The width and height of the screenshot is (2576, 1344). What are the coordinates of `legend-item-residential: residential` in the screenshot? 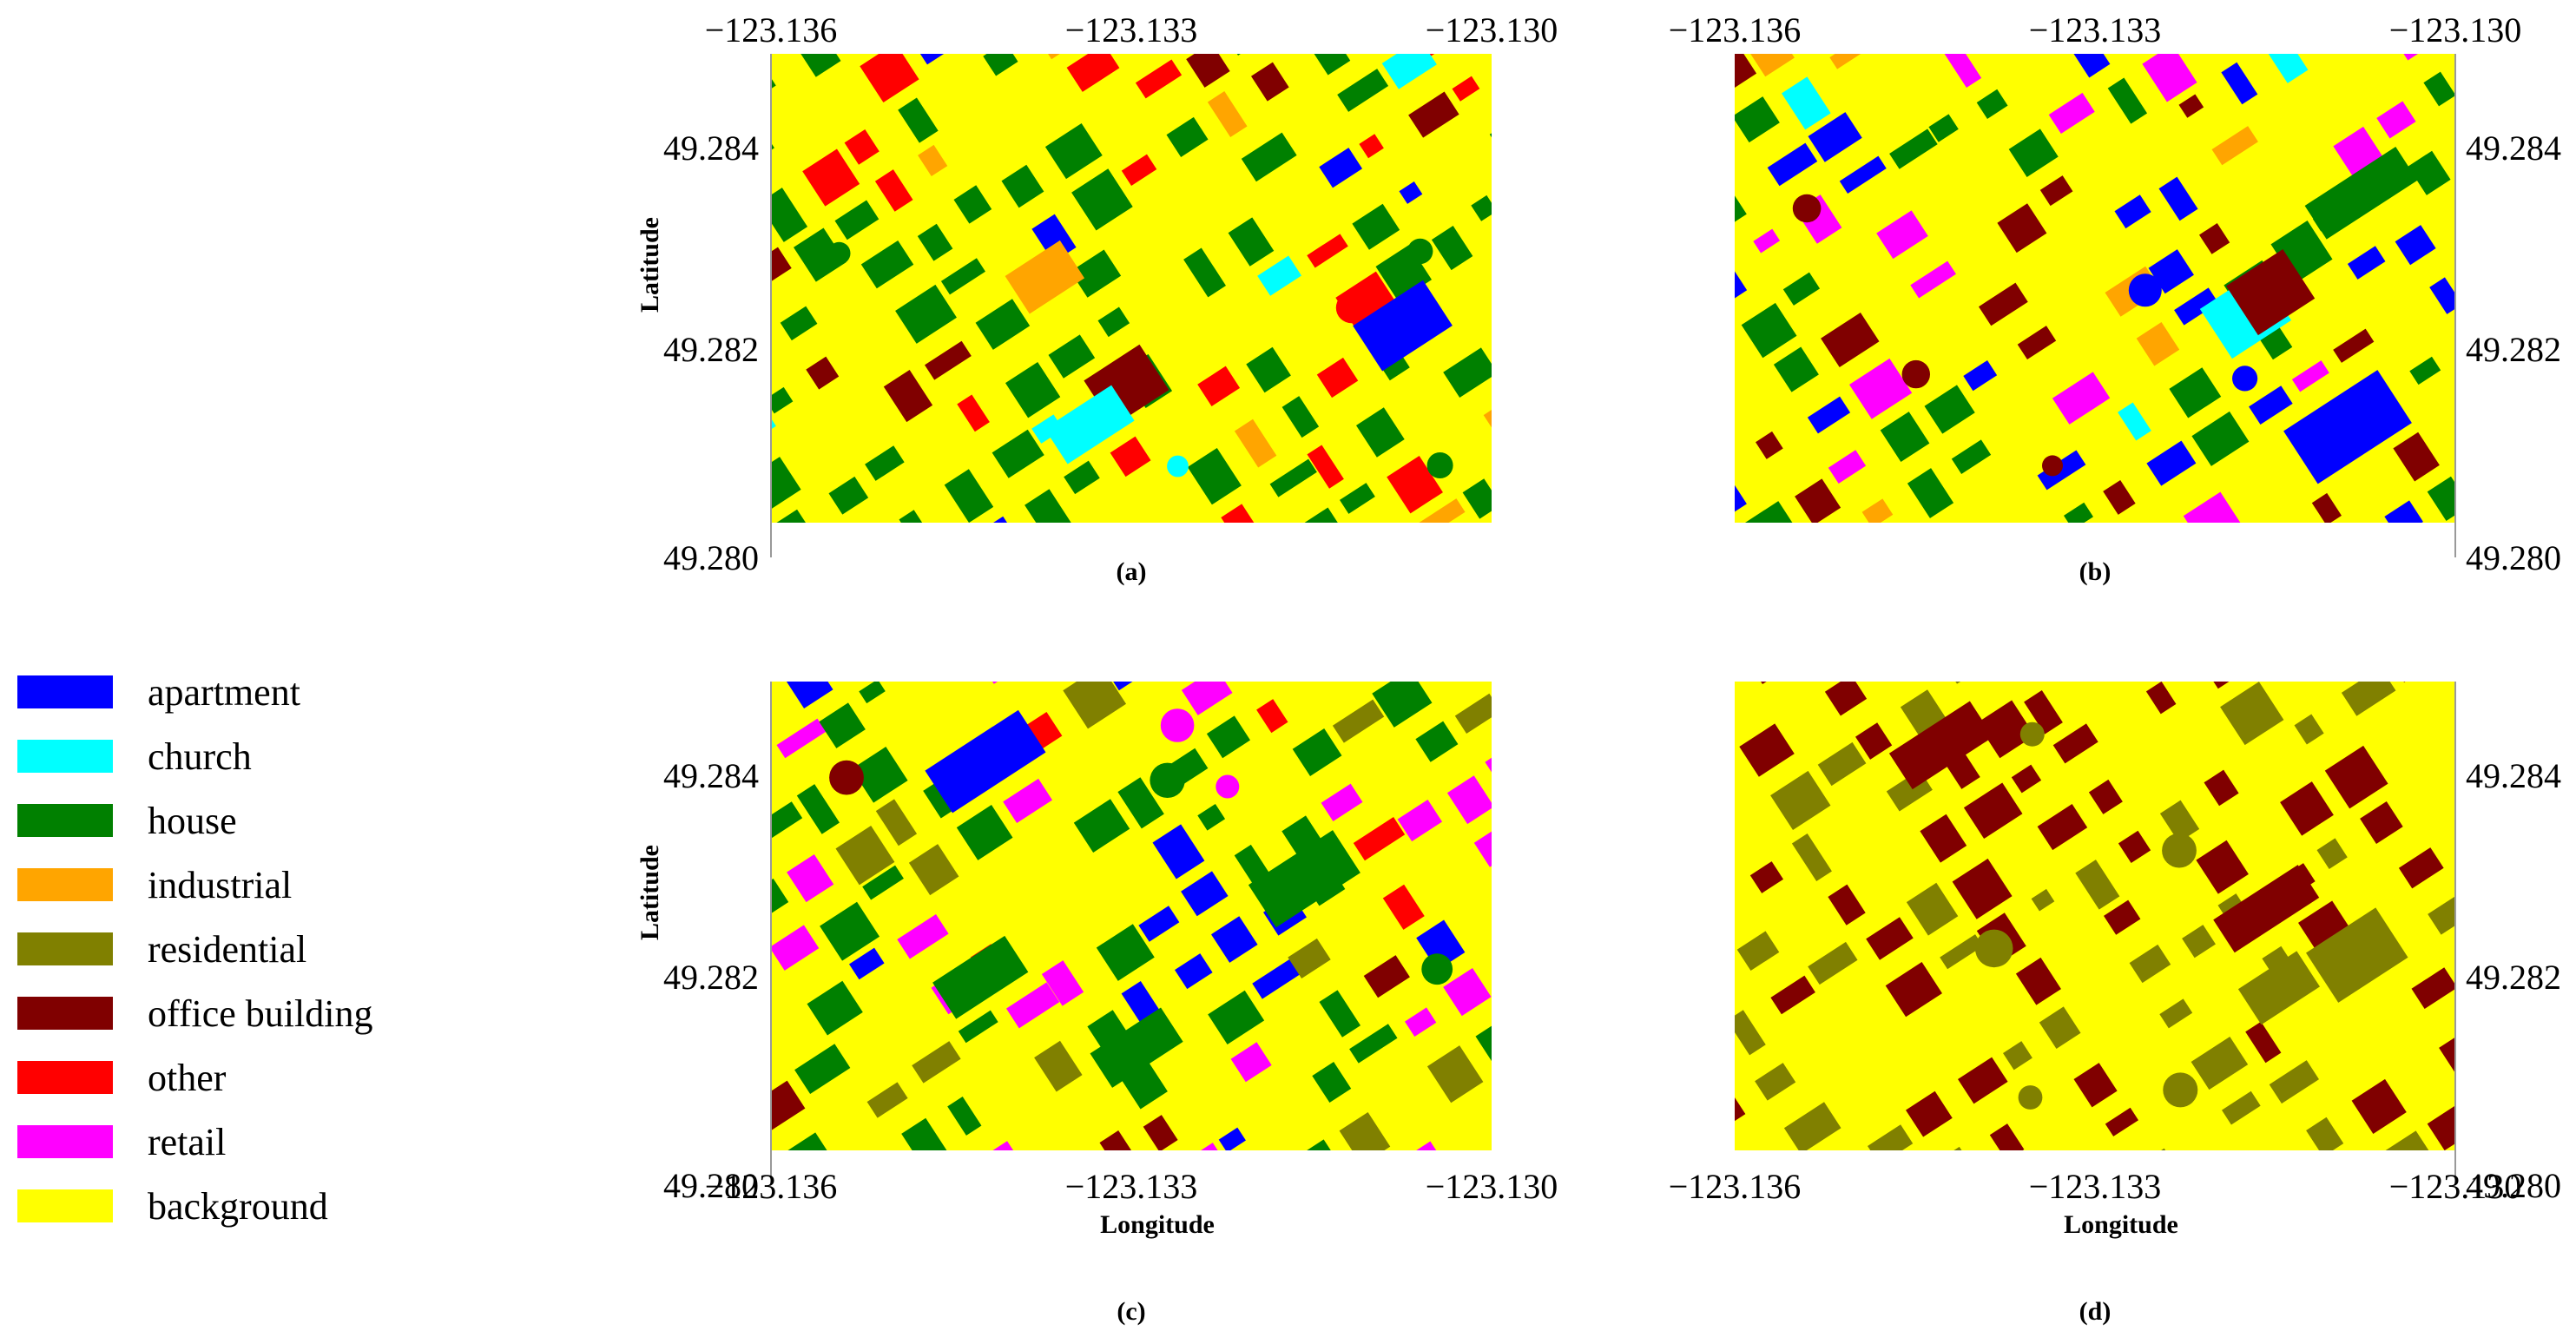 It's located at (234, 949).